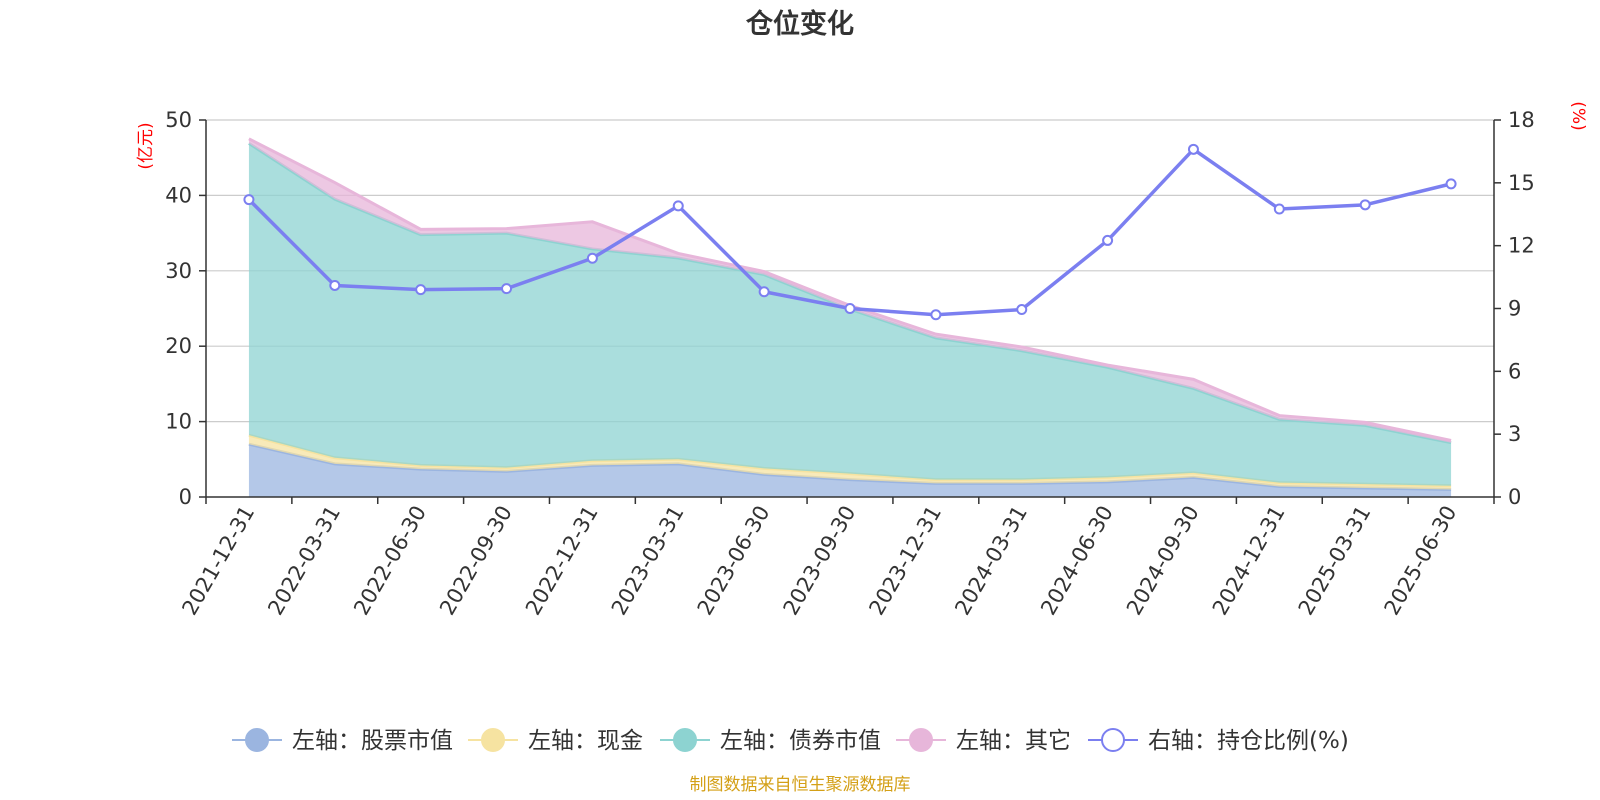 The width and height of the screenshot is (1600, 800). I want to click on right-tick-label: 6, so click(1514, 371).